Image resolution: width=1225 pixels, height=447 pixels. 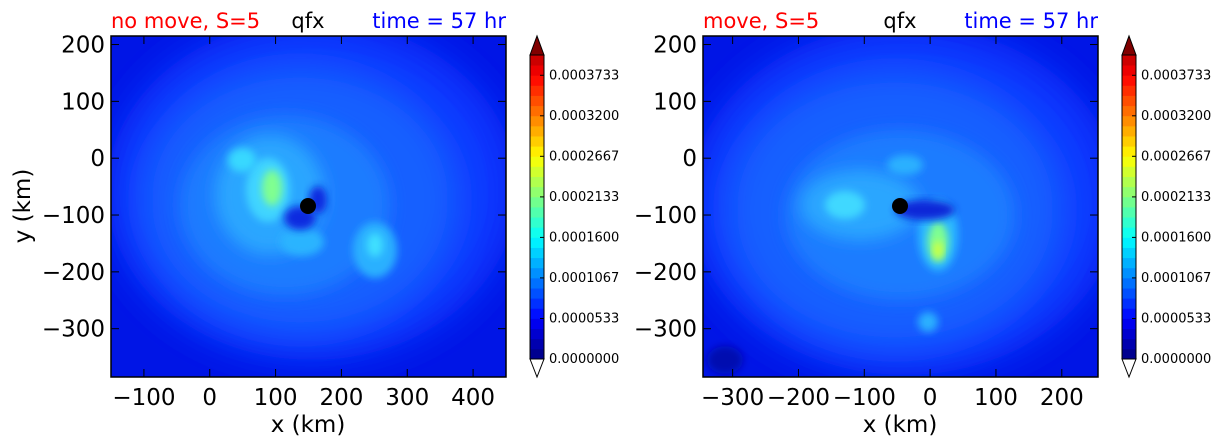 What do you see at coordinates (341, 398) in the screenshot?
I see `x-tick-label: 200` at bounding box center [341, 398].